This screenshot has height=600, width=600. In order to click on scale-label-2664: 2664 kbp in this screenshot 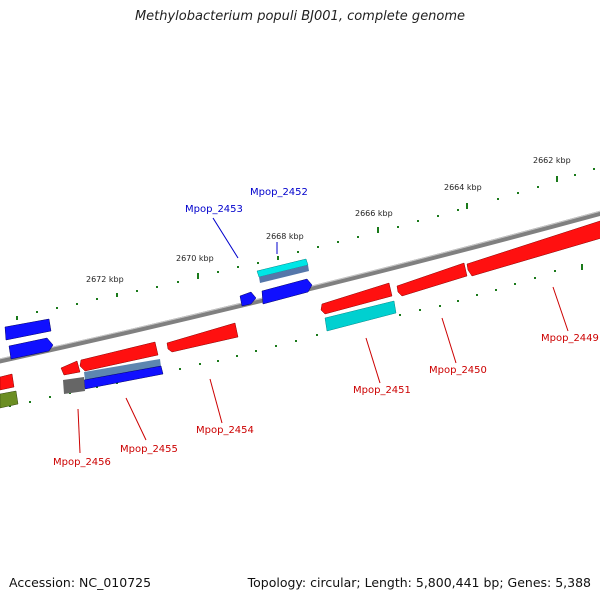, I will do `click(463, 187)`.